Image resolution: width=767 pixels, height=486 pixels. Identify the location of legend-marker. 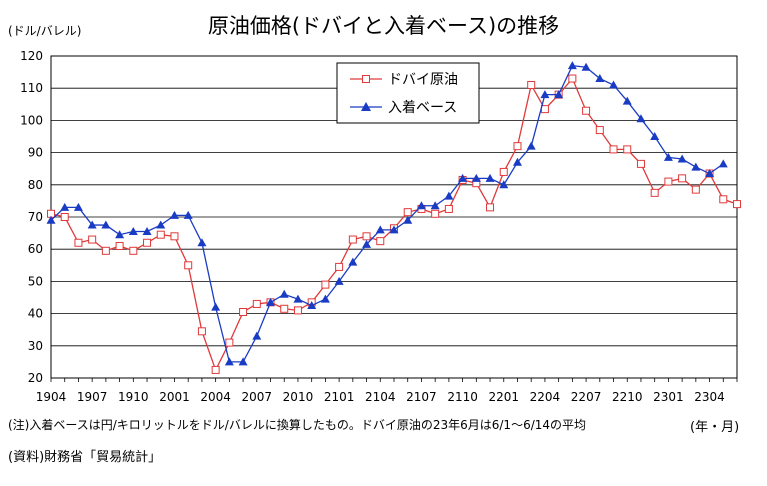
(366, 79).